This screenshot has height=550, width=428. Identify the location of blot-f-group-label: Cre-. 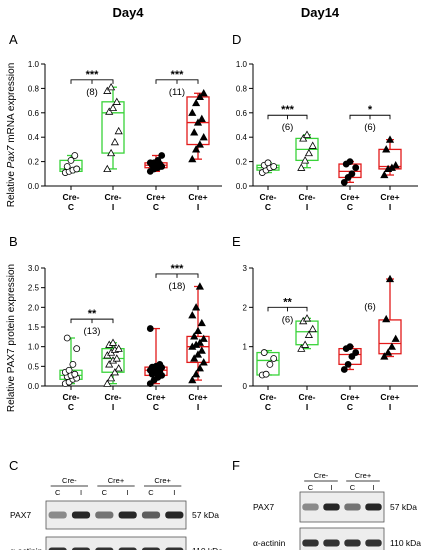
(321, 475).